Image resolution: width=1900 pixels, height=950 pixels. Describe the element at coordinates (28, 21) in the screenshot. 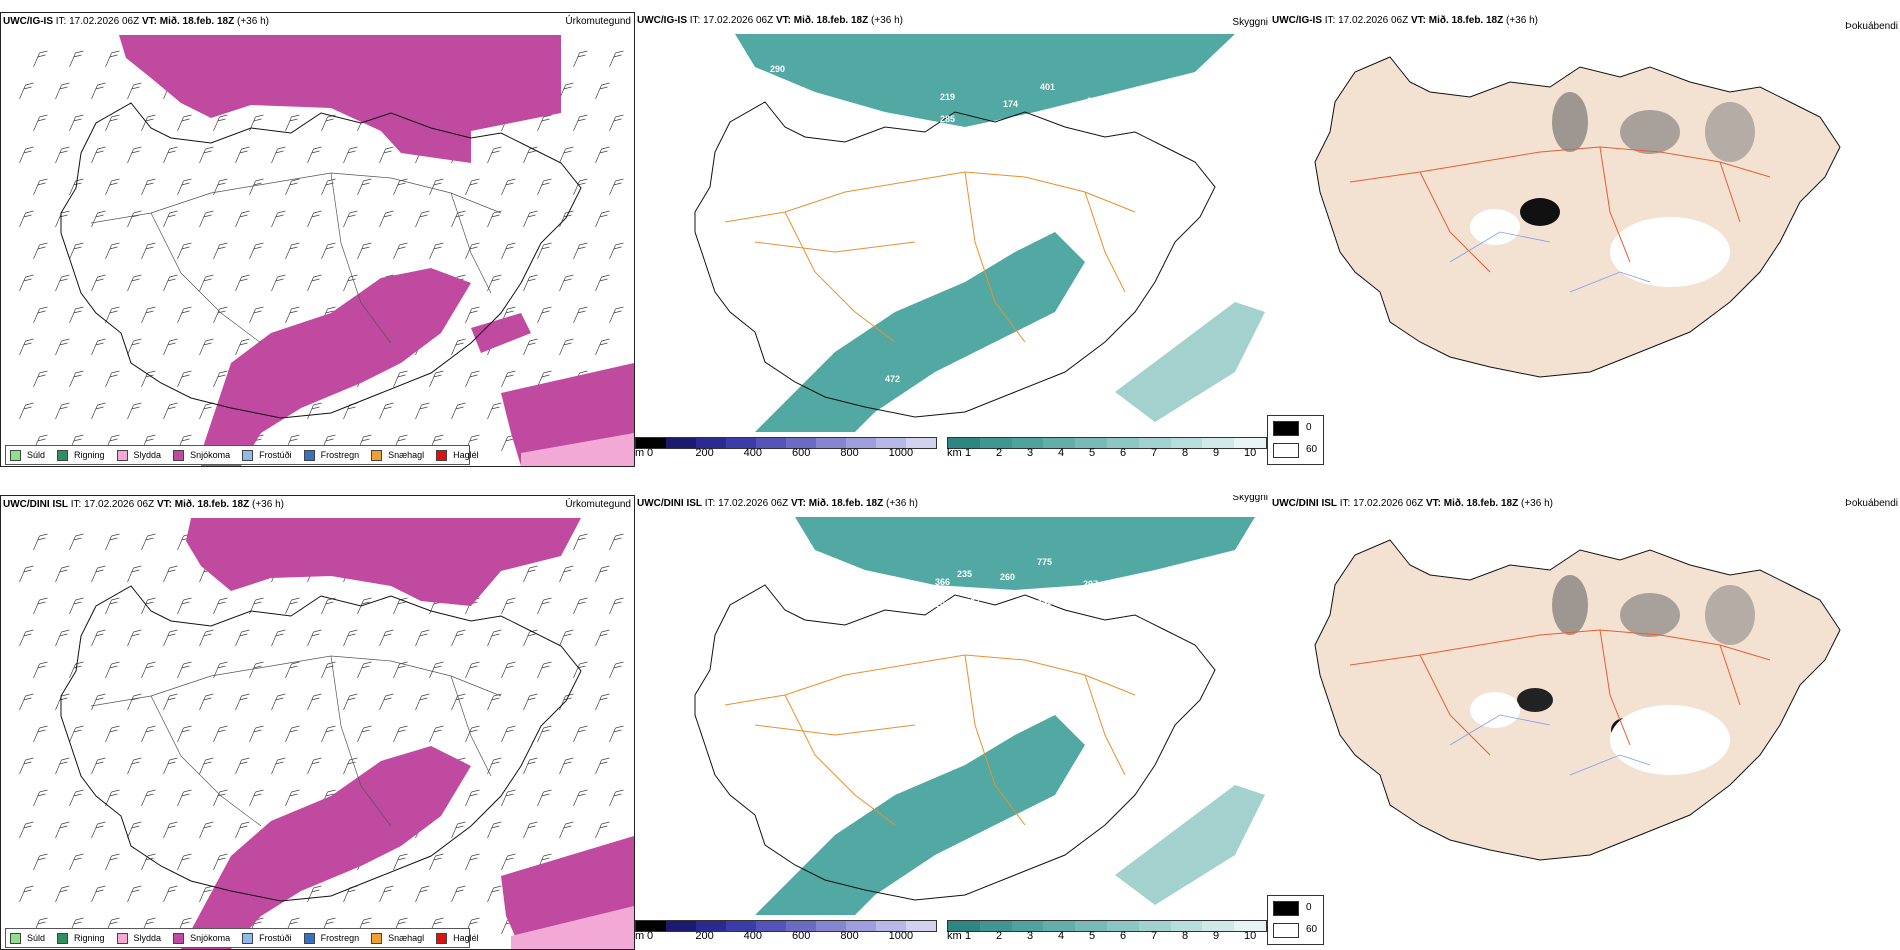

I see `model-label: UWC/IG-IS` at that location.